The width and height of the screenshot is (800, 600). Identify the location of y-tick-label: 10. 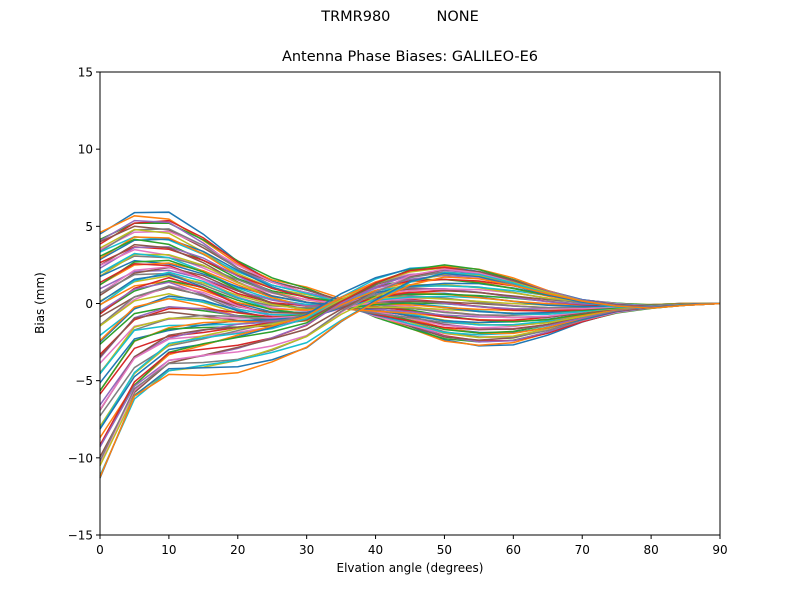
(85, 150).